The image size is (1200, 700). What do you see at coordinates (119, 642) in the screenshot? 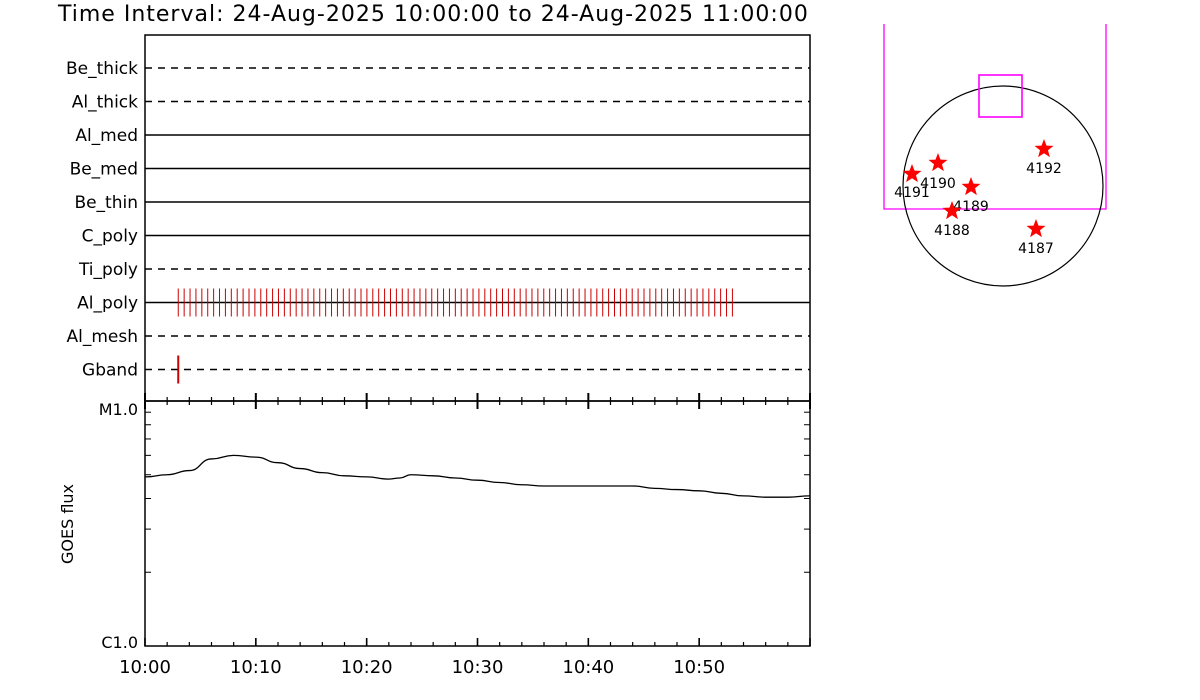
I see `y-tick-label: C1.0` at bounding box center [119, 642].